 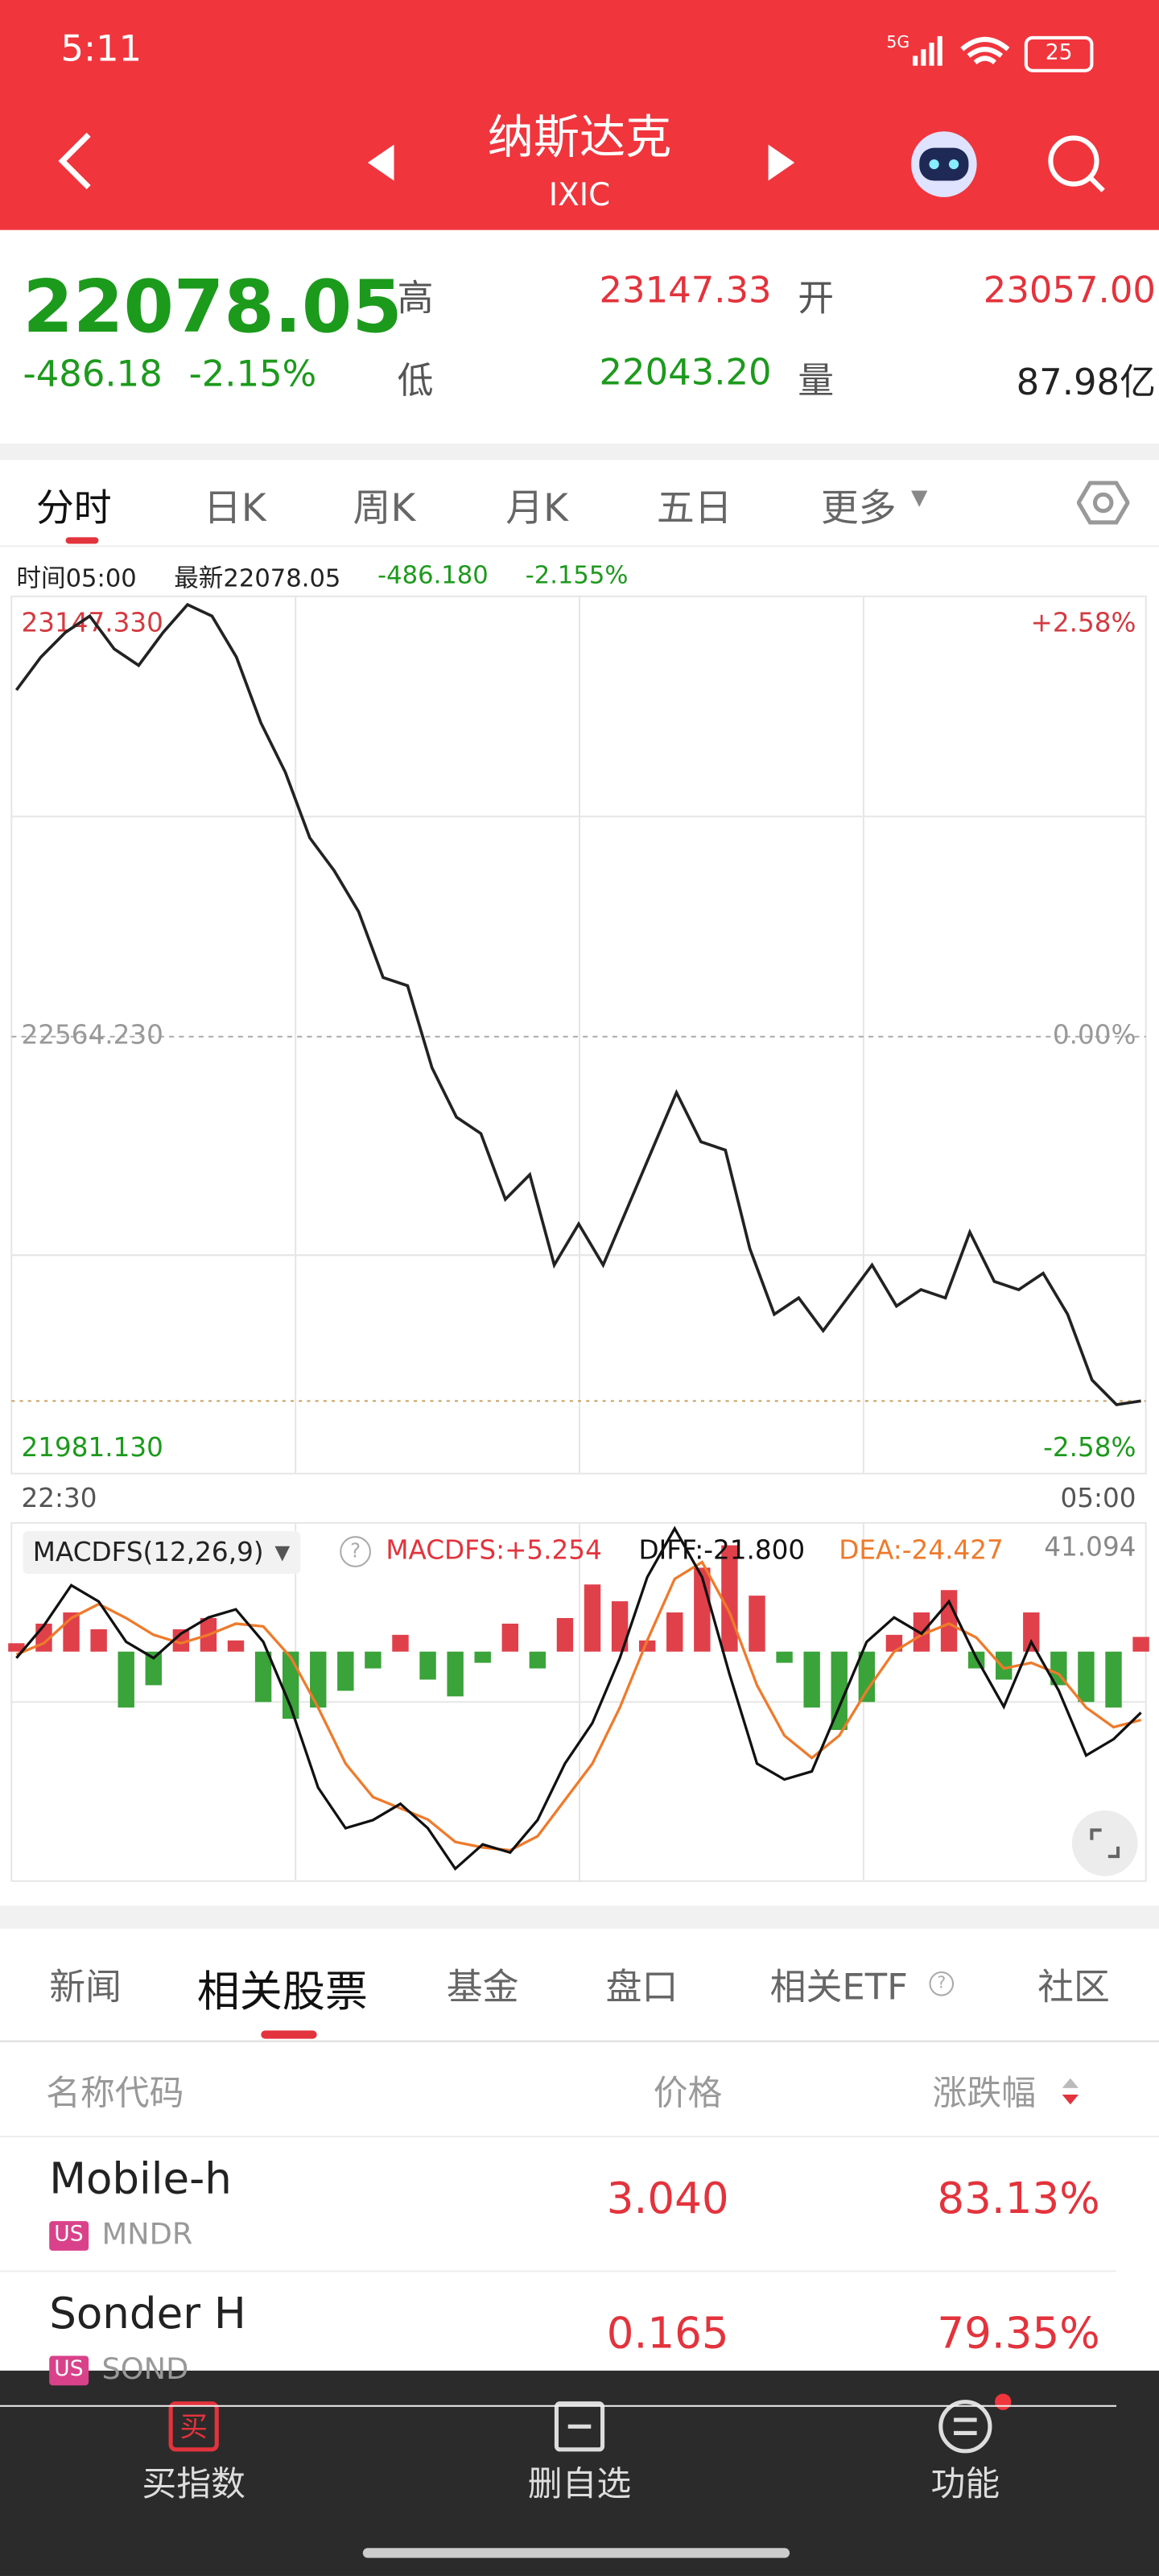 I want to click on robot-assistant, so click(x=944, y=162).